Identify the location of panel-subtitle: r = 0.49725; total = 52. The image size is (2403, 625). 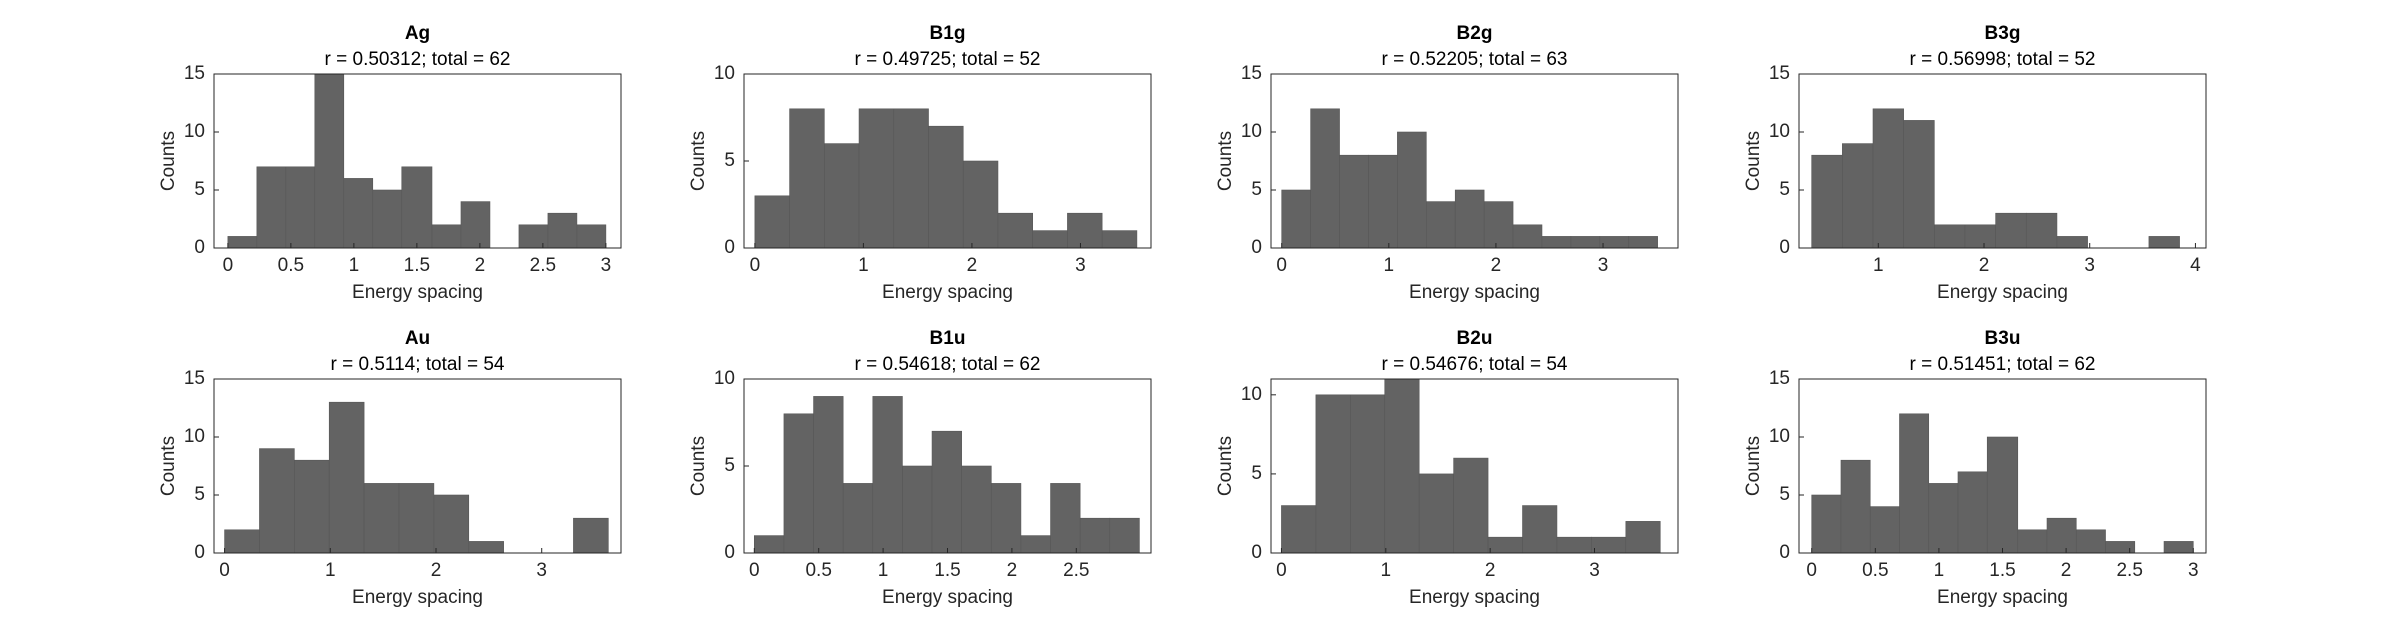
(948, 59).